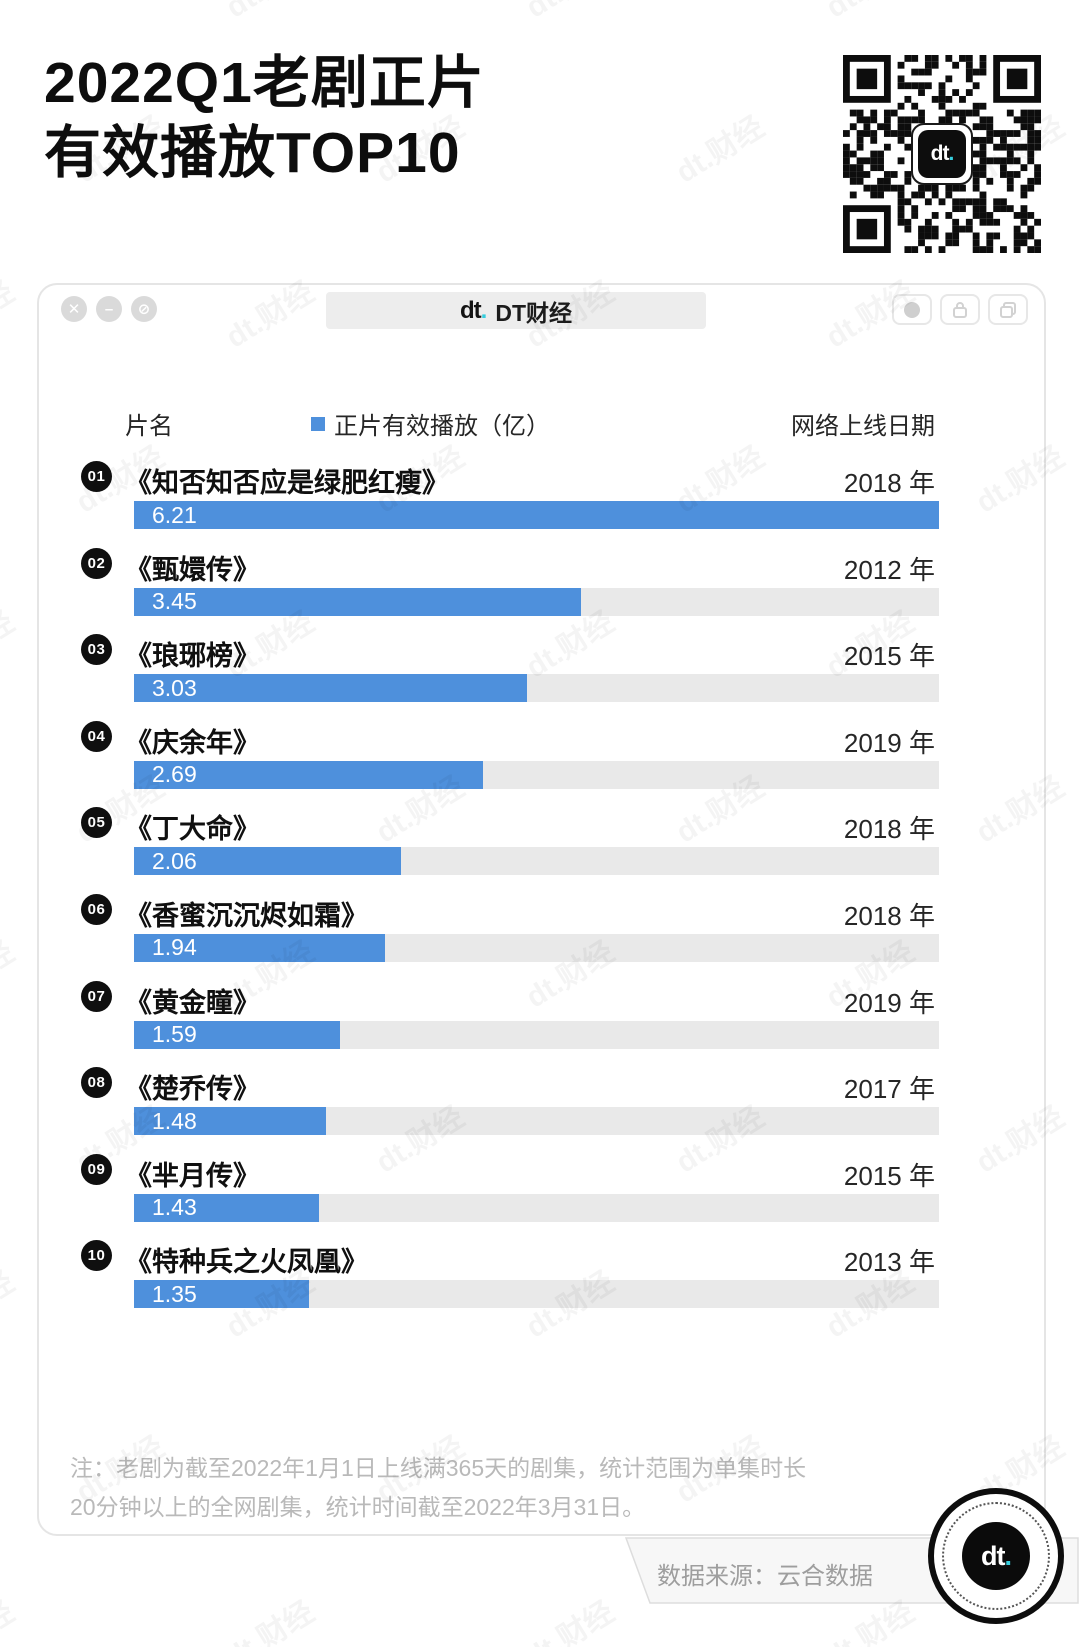 Image resolution: width=1080 pixels, height=1647 pixels. Describe the element at coordinates (536, 774) in the screenshot. I see `bar-track: 2.69` at that location.